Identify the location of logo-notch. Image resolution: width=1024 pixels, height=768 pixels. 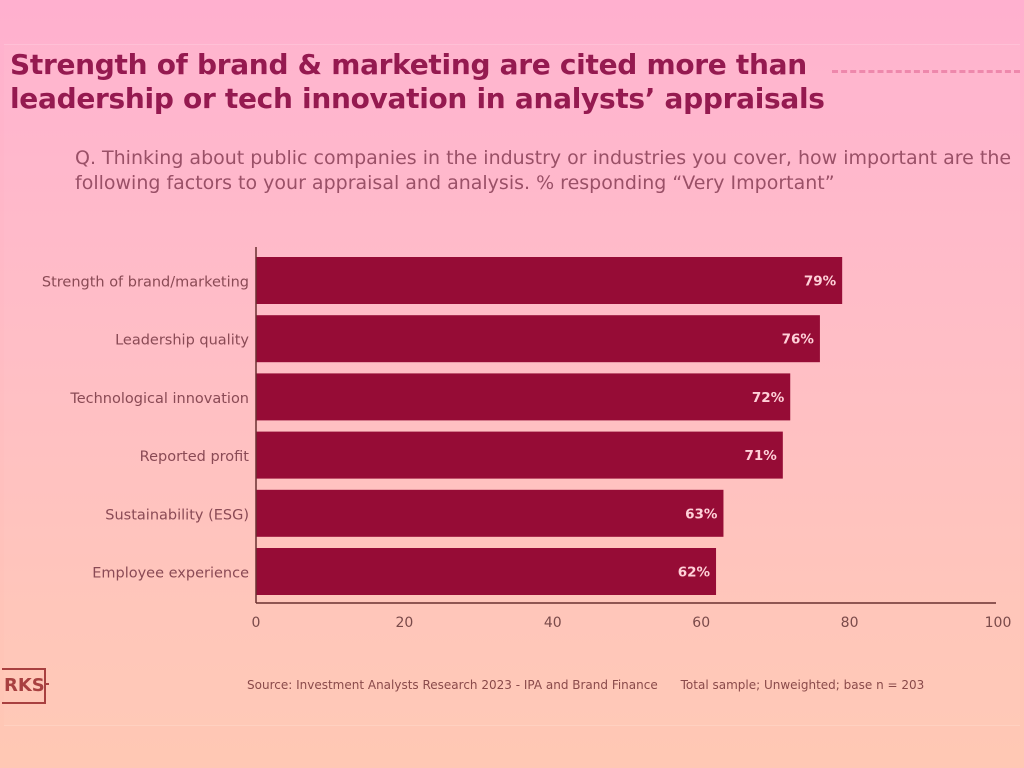
(46, 684).